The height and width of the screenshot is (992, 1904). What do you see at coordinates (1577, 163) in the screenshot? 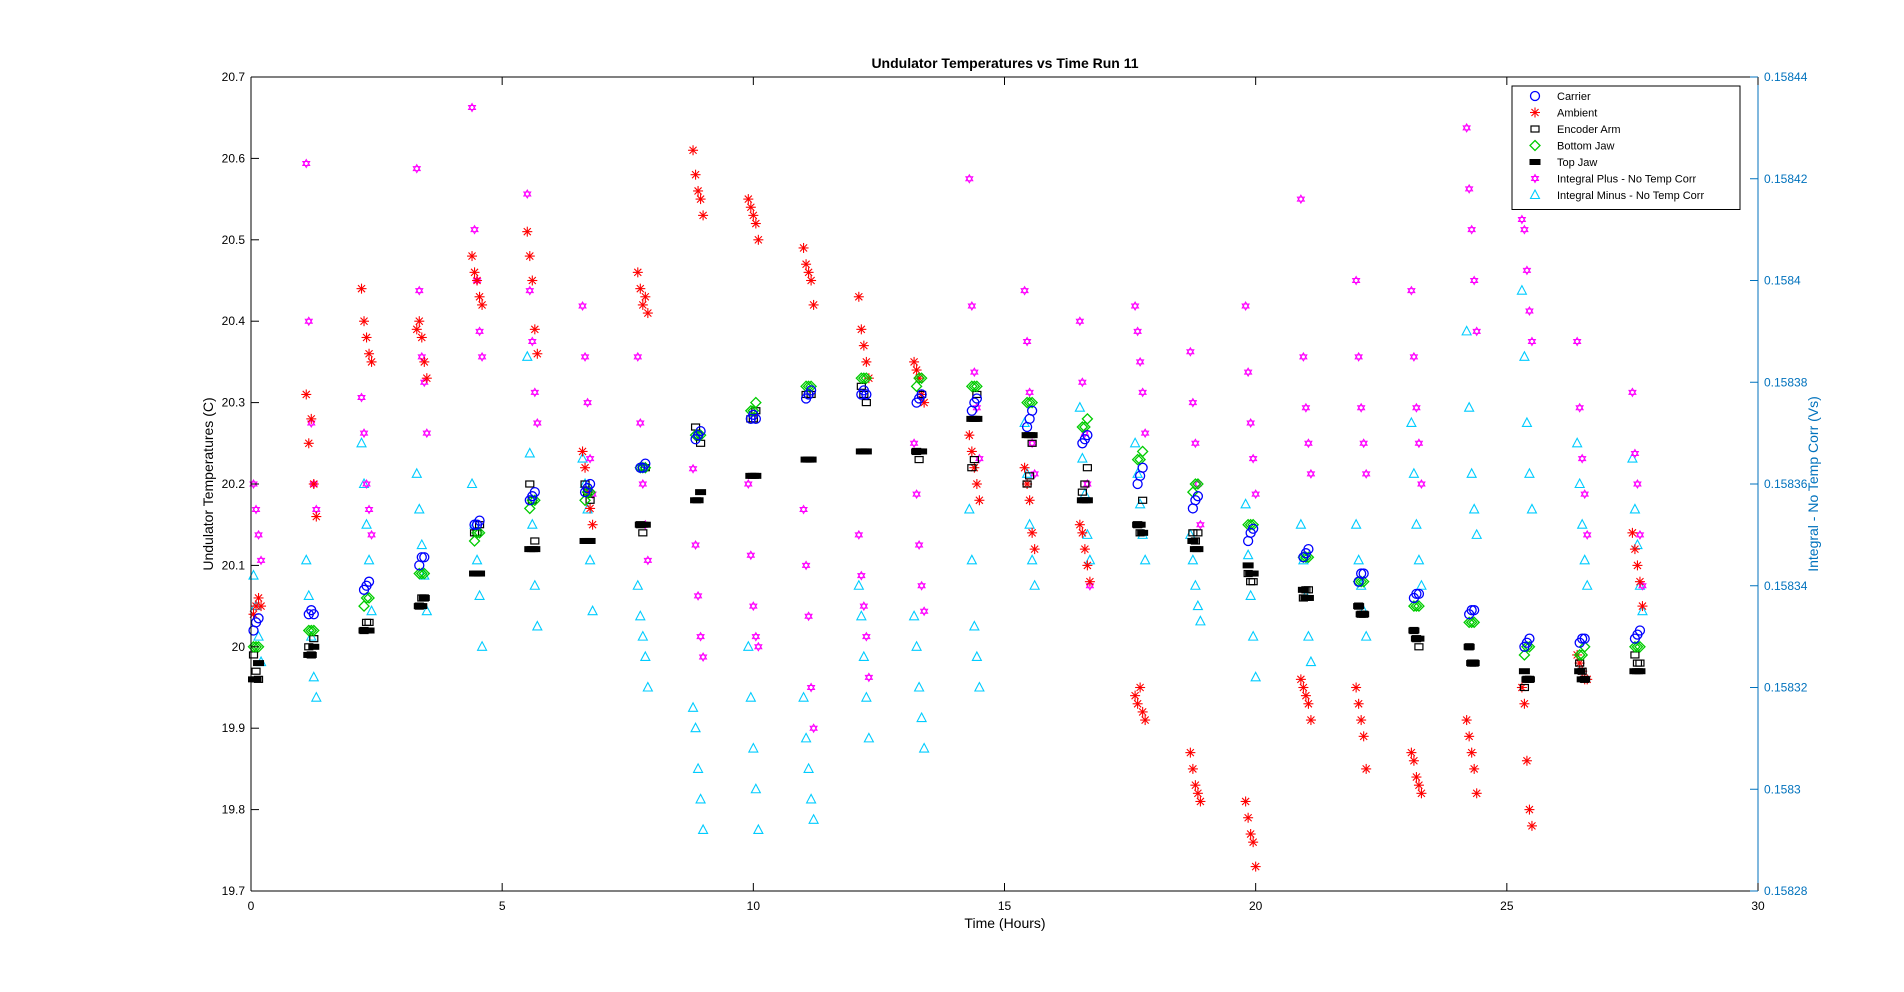
I see `legend-label: Top Jaw` at bounding box center [1577, 163].